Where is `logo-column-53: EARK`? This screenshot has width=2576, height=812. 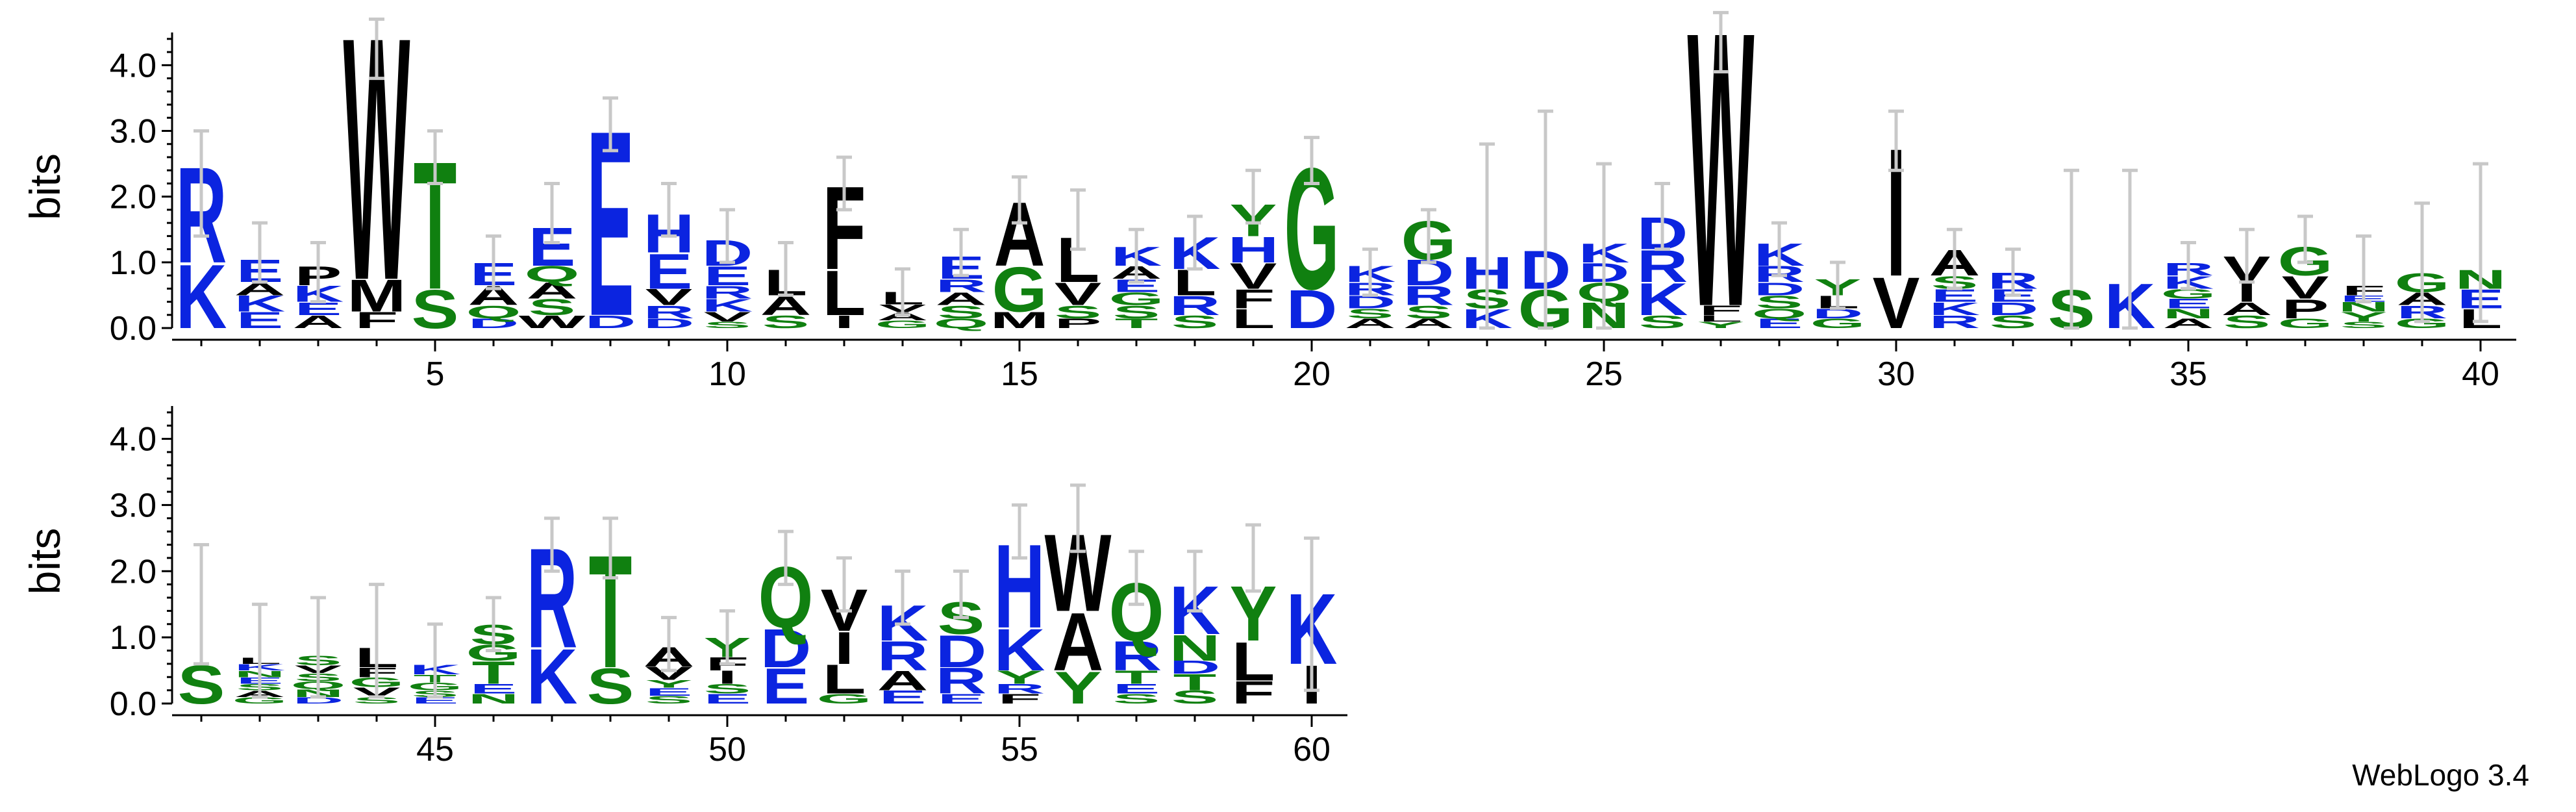
logo-column-53: EARK is located at coordinates (902, 638).